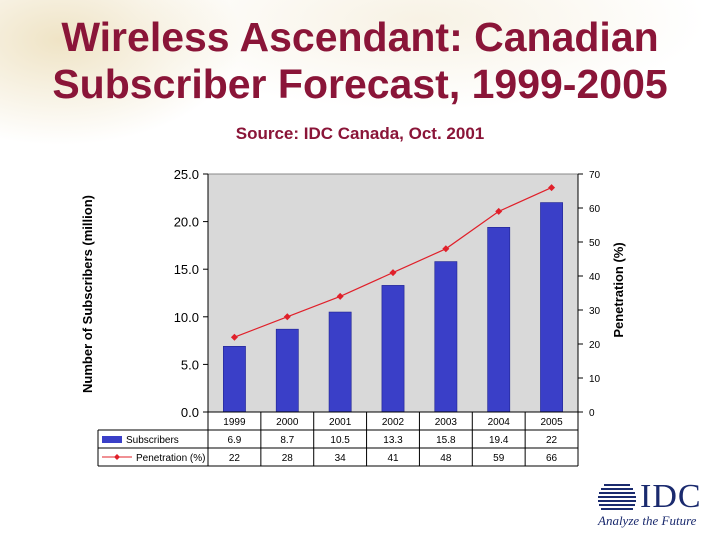  I want to click on data-label-subscribers: 15.8, so click(446, 440).